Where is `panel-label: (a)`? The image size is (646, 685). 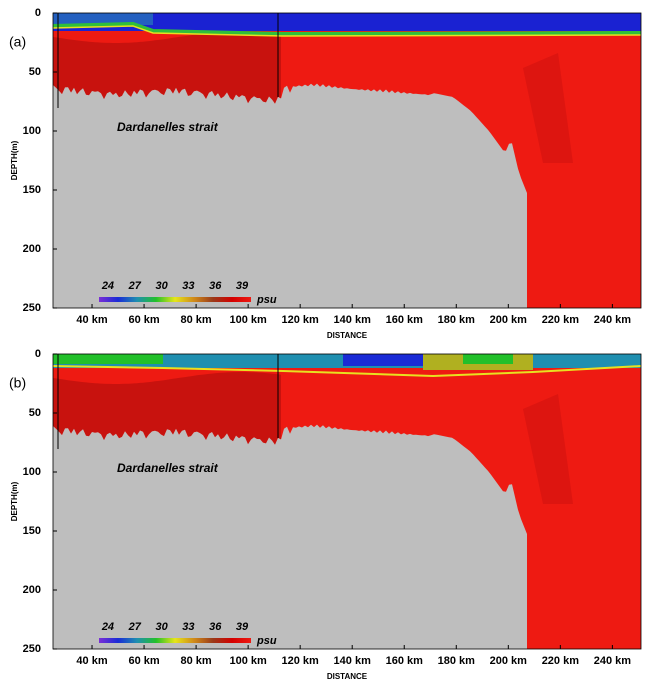
panel-label: (a) is located at coordinates (17, 42).